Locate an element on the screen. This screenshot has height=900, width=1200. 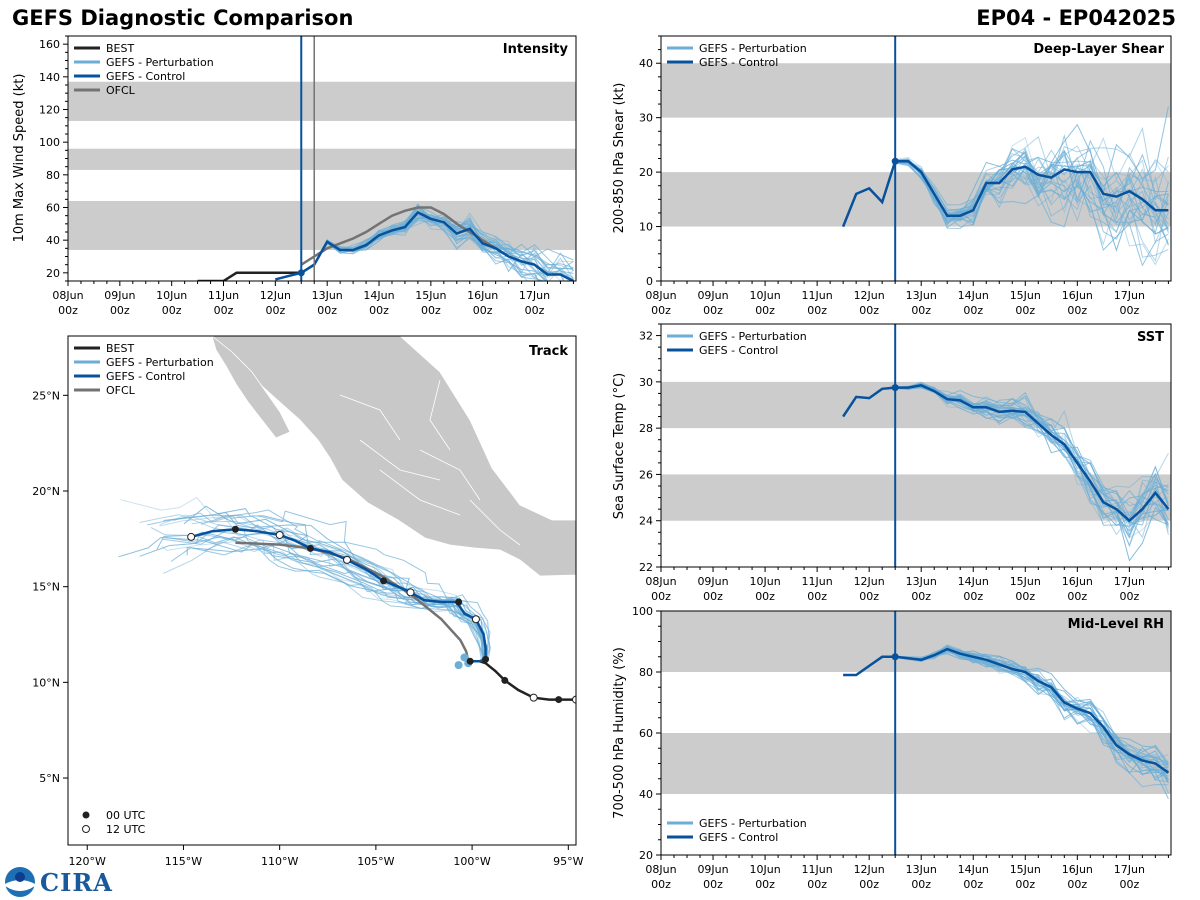
intensity-ytick-label: 60 is located at coordinates (53, 208).